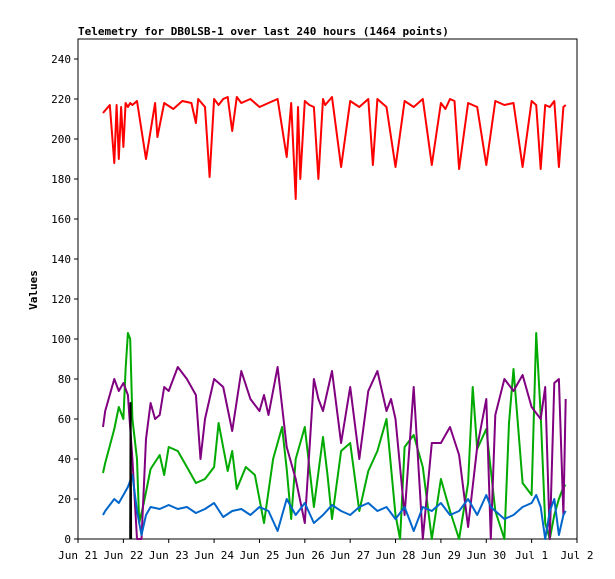 The width and height of the screenshot is (615, 579). Describe the element at coordinates (396, 555) in the screenshot. I see `x-tick-label: Jun 28` at that location.